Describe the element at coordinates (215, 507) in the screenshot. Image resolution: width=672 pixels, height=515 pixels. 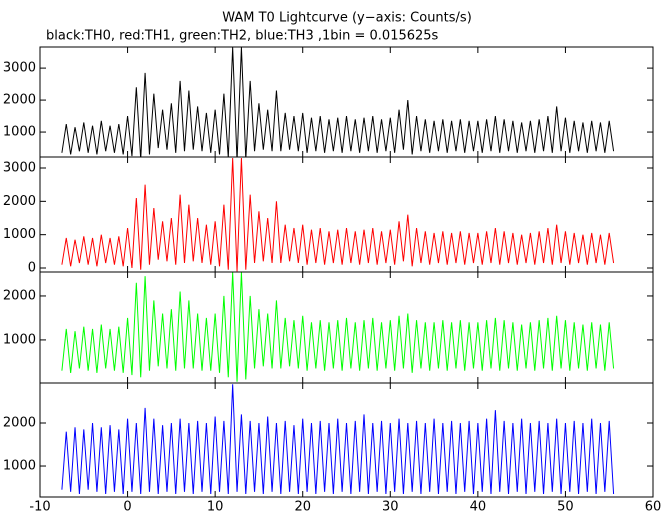
I see `x-tick-label: 10` at that location.